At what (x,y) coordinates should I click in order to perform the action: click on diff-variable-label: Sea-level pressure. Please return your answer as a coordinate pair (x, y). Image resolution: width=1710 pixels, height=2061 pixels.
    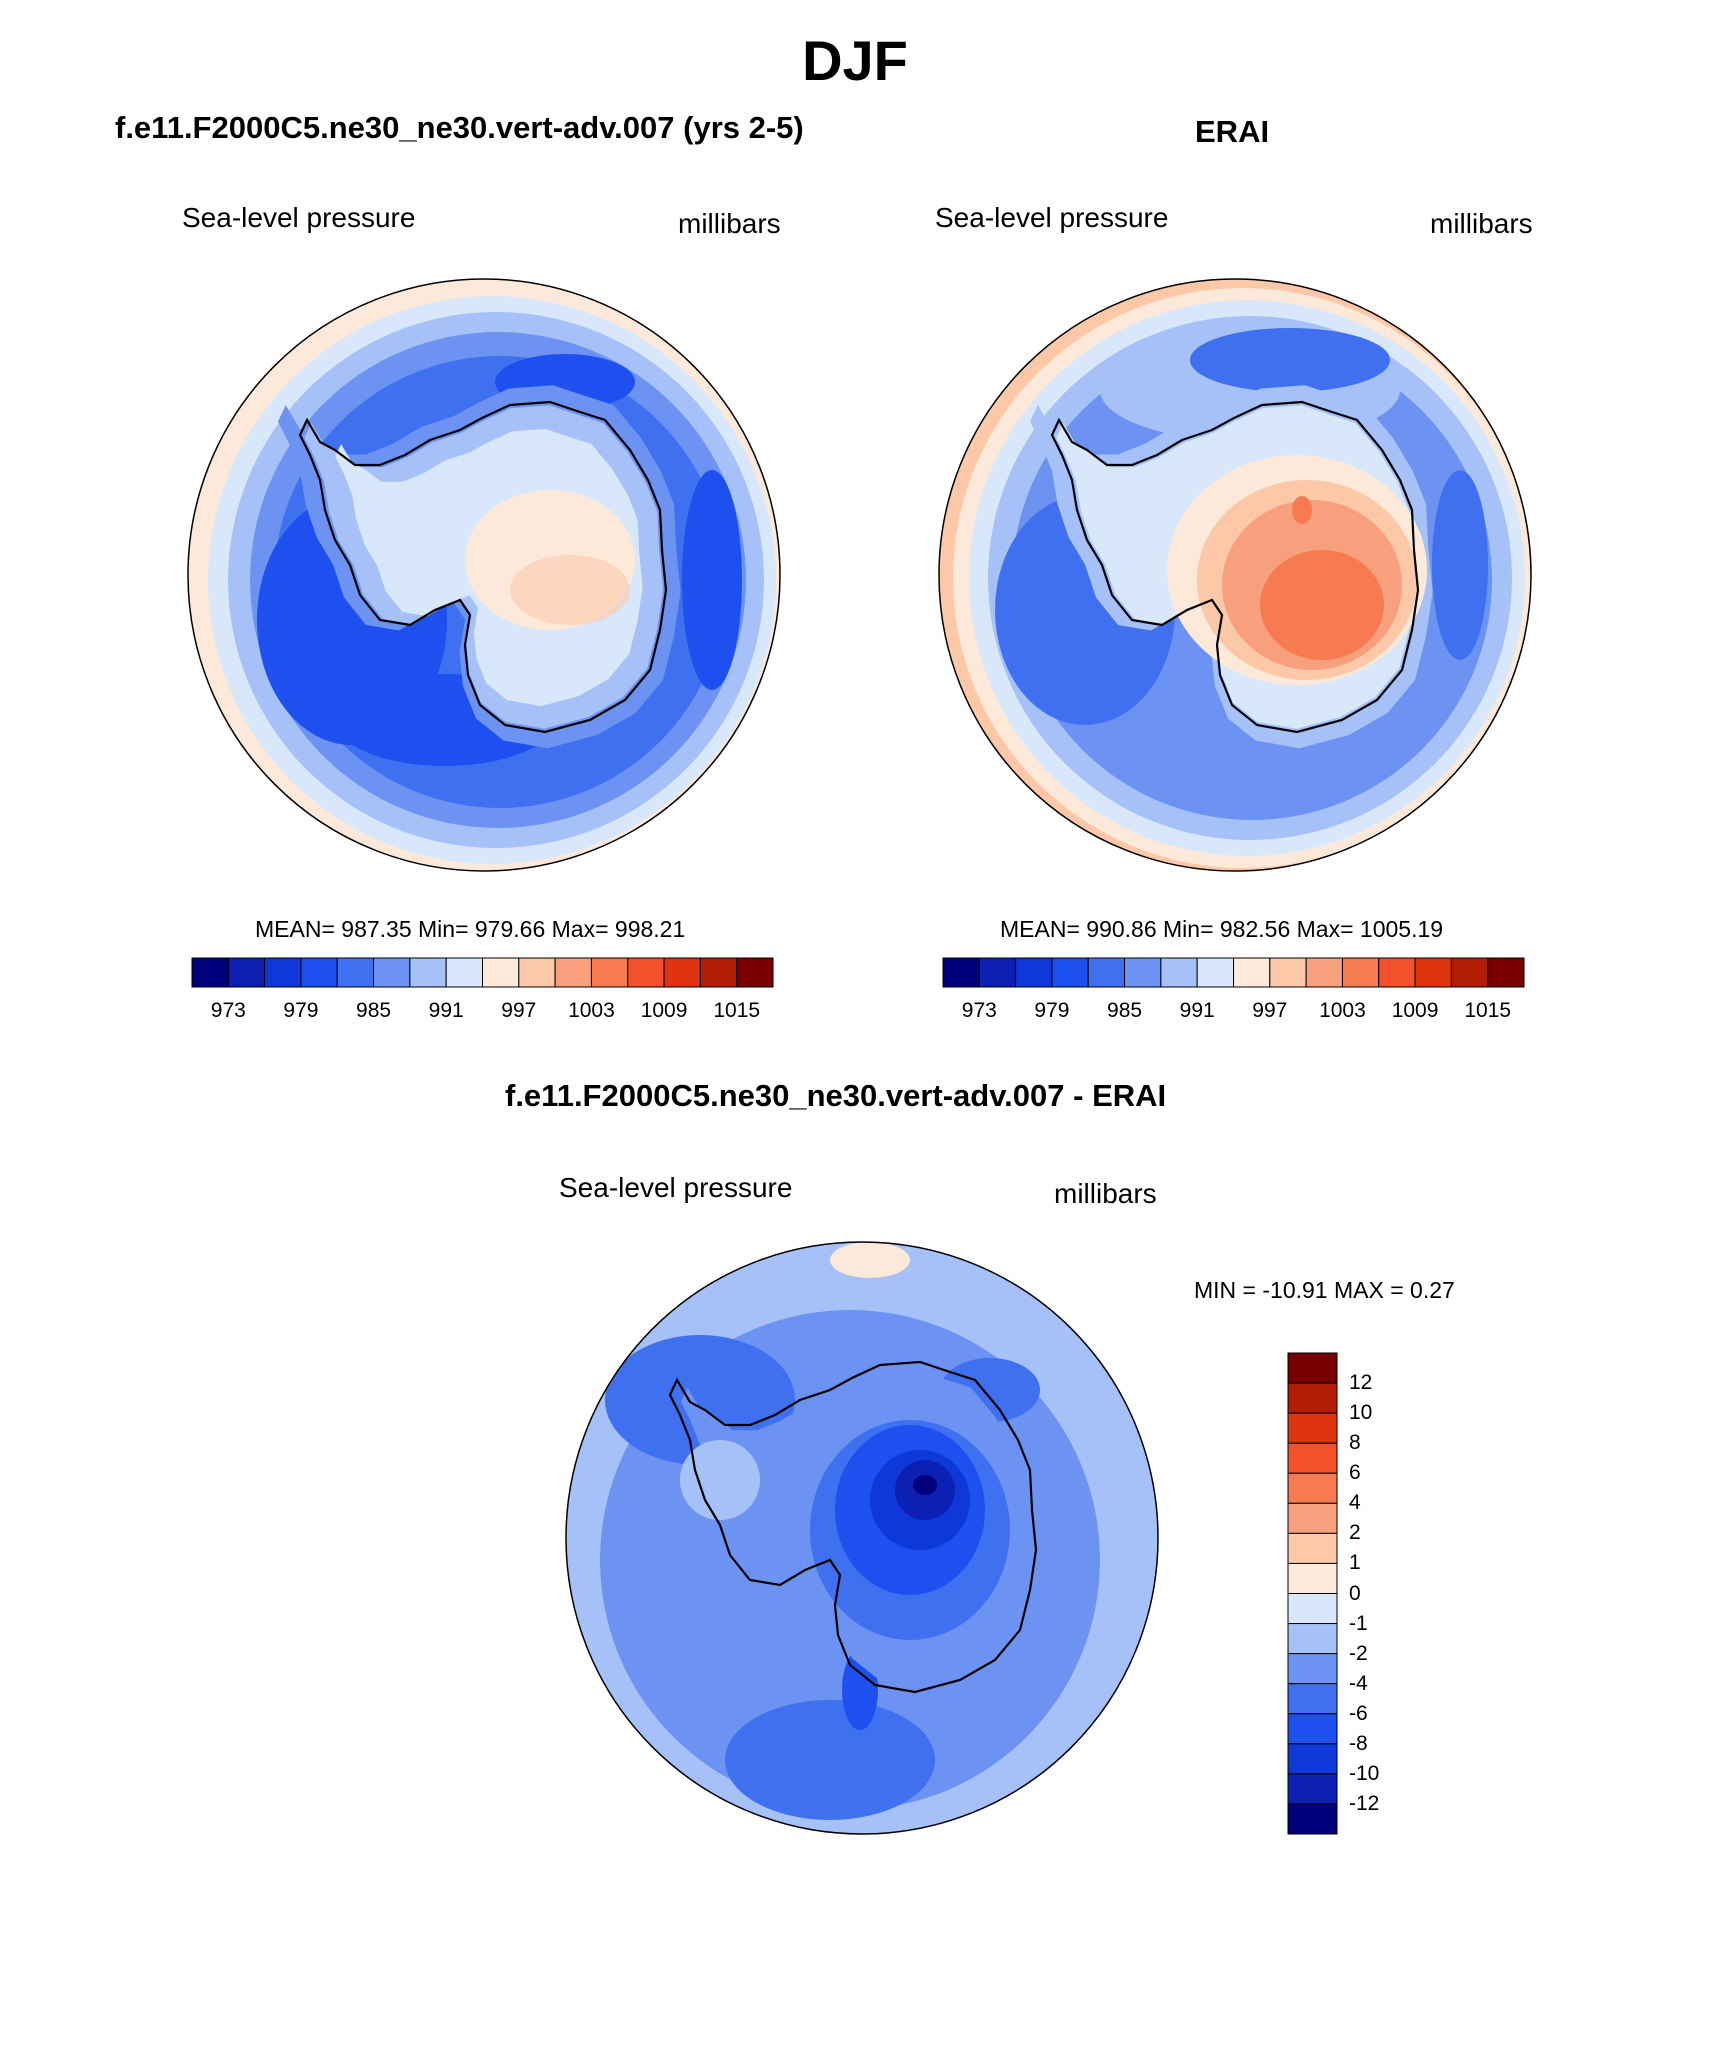
    Looking at the image, I should click on (676, 1187).